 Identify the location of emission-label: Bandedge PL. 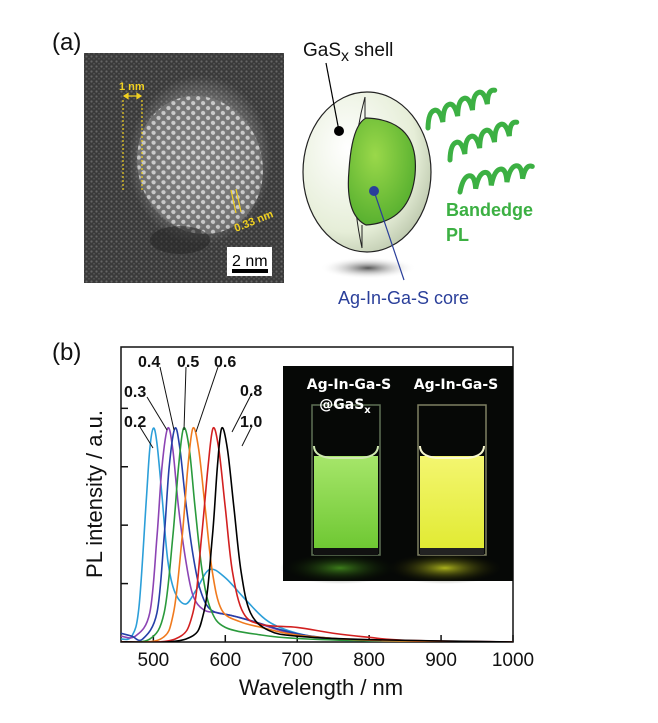
(489, 222).